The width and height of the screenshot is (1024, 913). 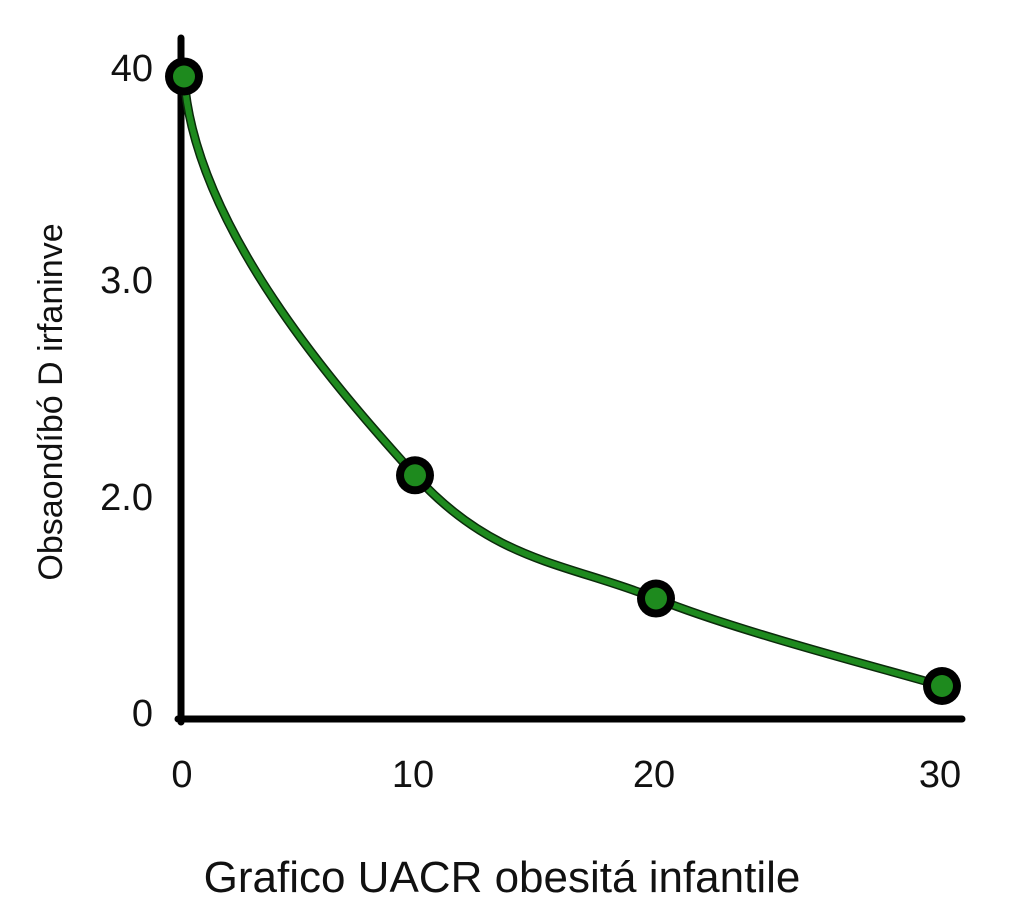 What do you see at coordinates (413, 775) in the screenshot?
I see `x-tick-label: 10` at bounding box center [413, 775].